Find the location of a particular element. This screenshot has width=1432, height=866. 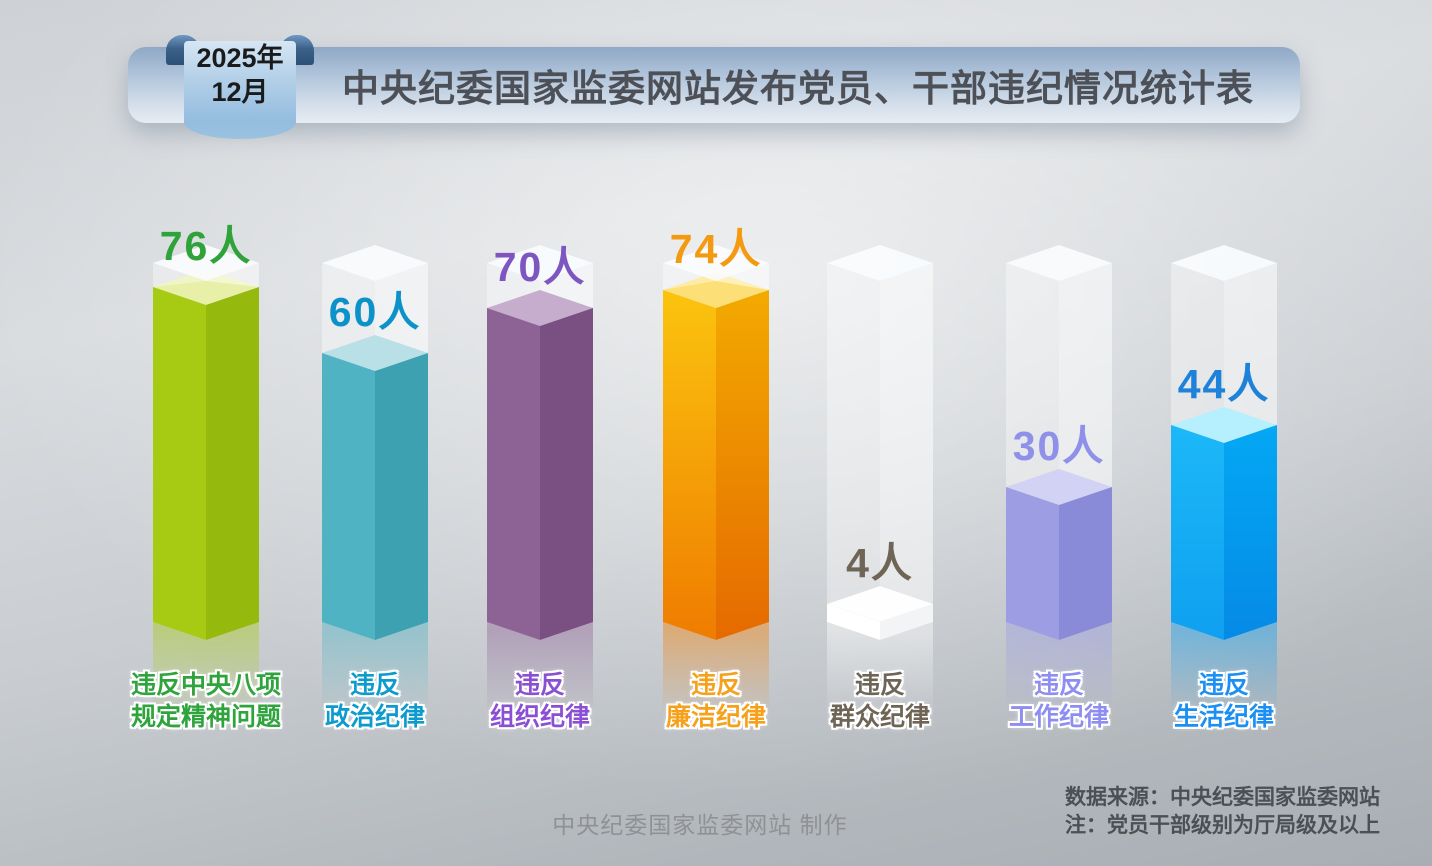

ribbon-body is located at coordinates (240, 82).